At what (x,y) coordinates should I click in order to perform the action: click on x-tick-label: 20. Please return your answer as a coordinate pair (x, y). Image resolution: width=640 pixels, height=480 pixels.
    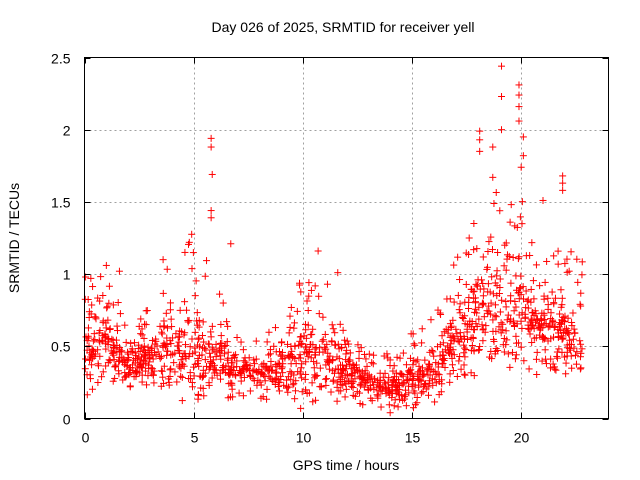
    Looking at the image, I should click on (522, 438).